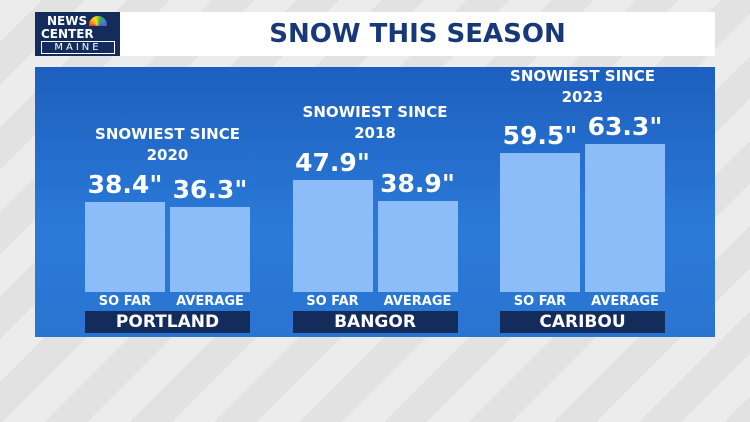 This screenshot has width=750, height=422. What do you see at coordinates (375, 322) in the screenshot?
I see `category-label: BANGOR` at bounding box center [375, 322].